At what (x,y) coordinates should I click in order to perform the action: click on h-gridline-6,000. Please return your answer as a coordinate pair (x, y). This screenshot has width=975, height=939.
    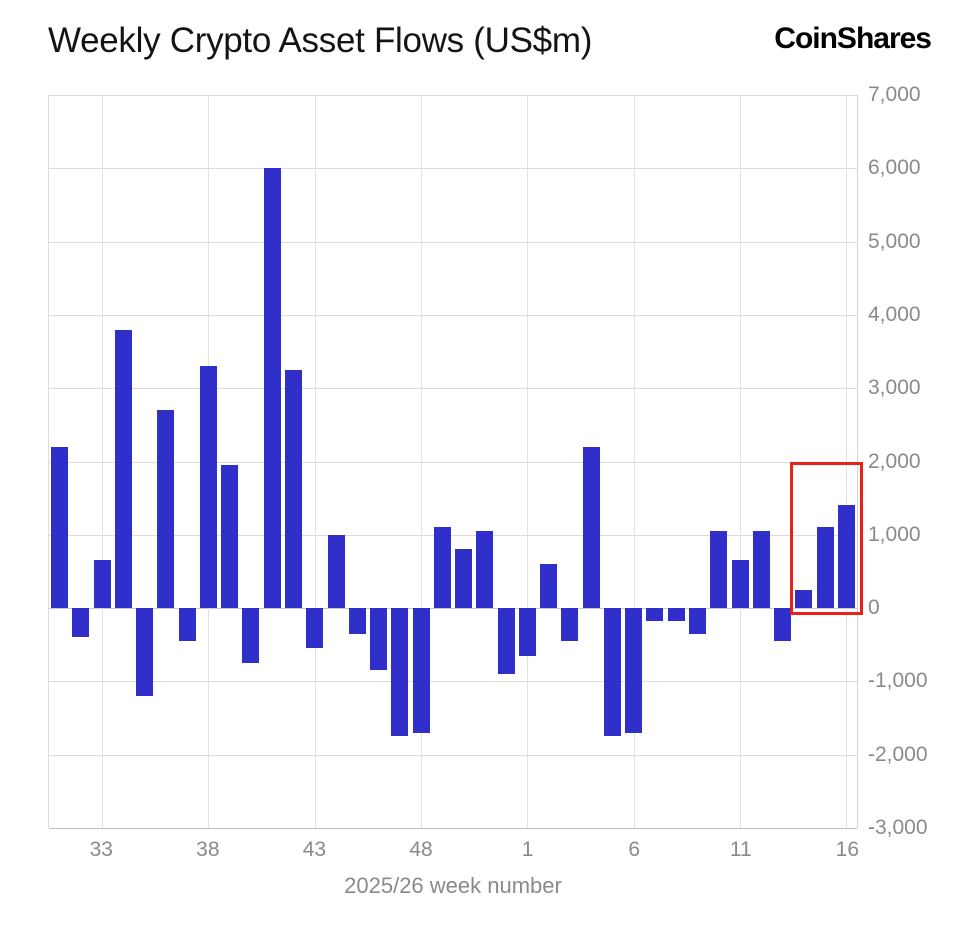
    Looking at the image, I should click on (453, 169).